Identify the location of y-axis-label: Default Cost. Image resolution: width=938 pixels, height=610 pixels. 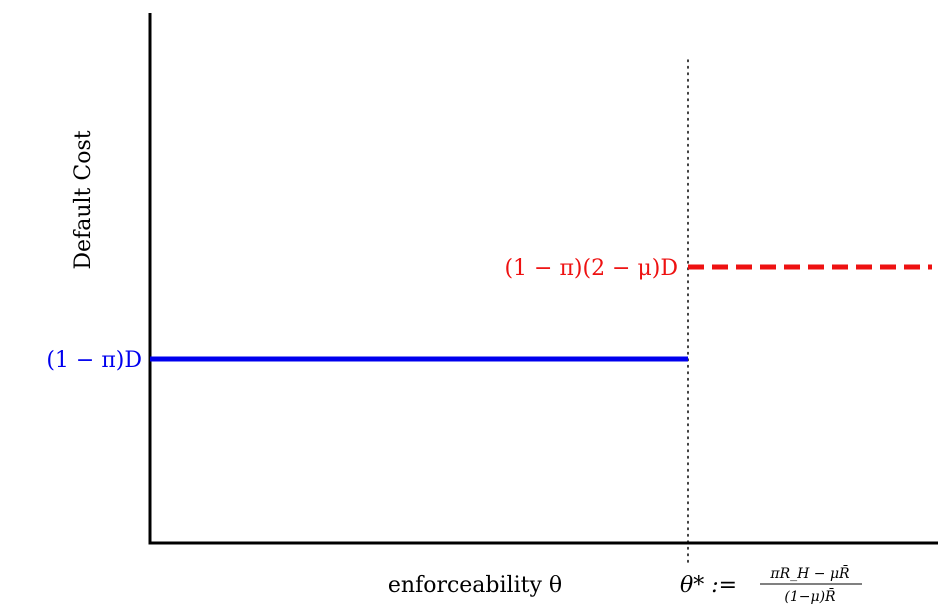
(83, 199).